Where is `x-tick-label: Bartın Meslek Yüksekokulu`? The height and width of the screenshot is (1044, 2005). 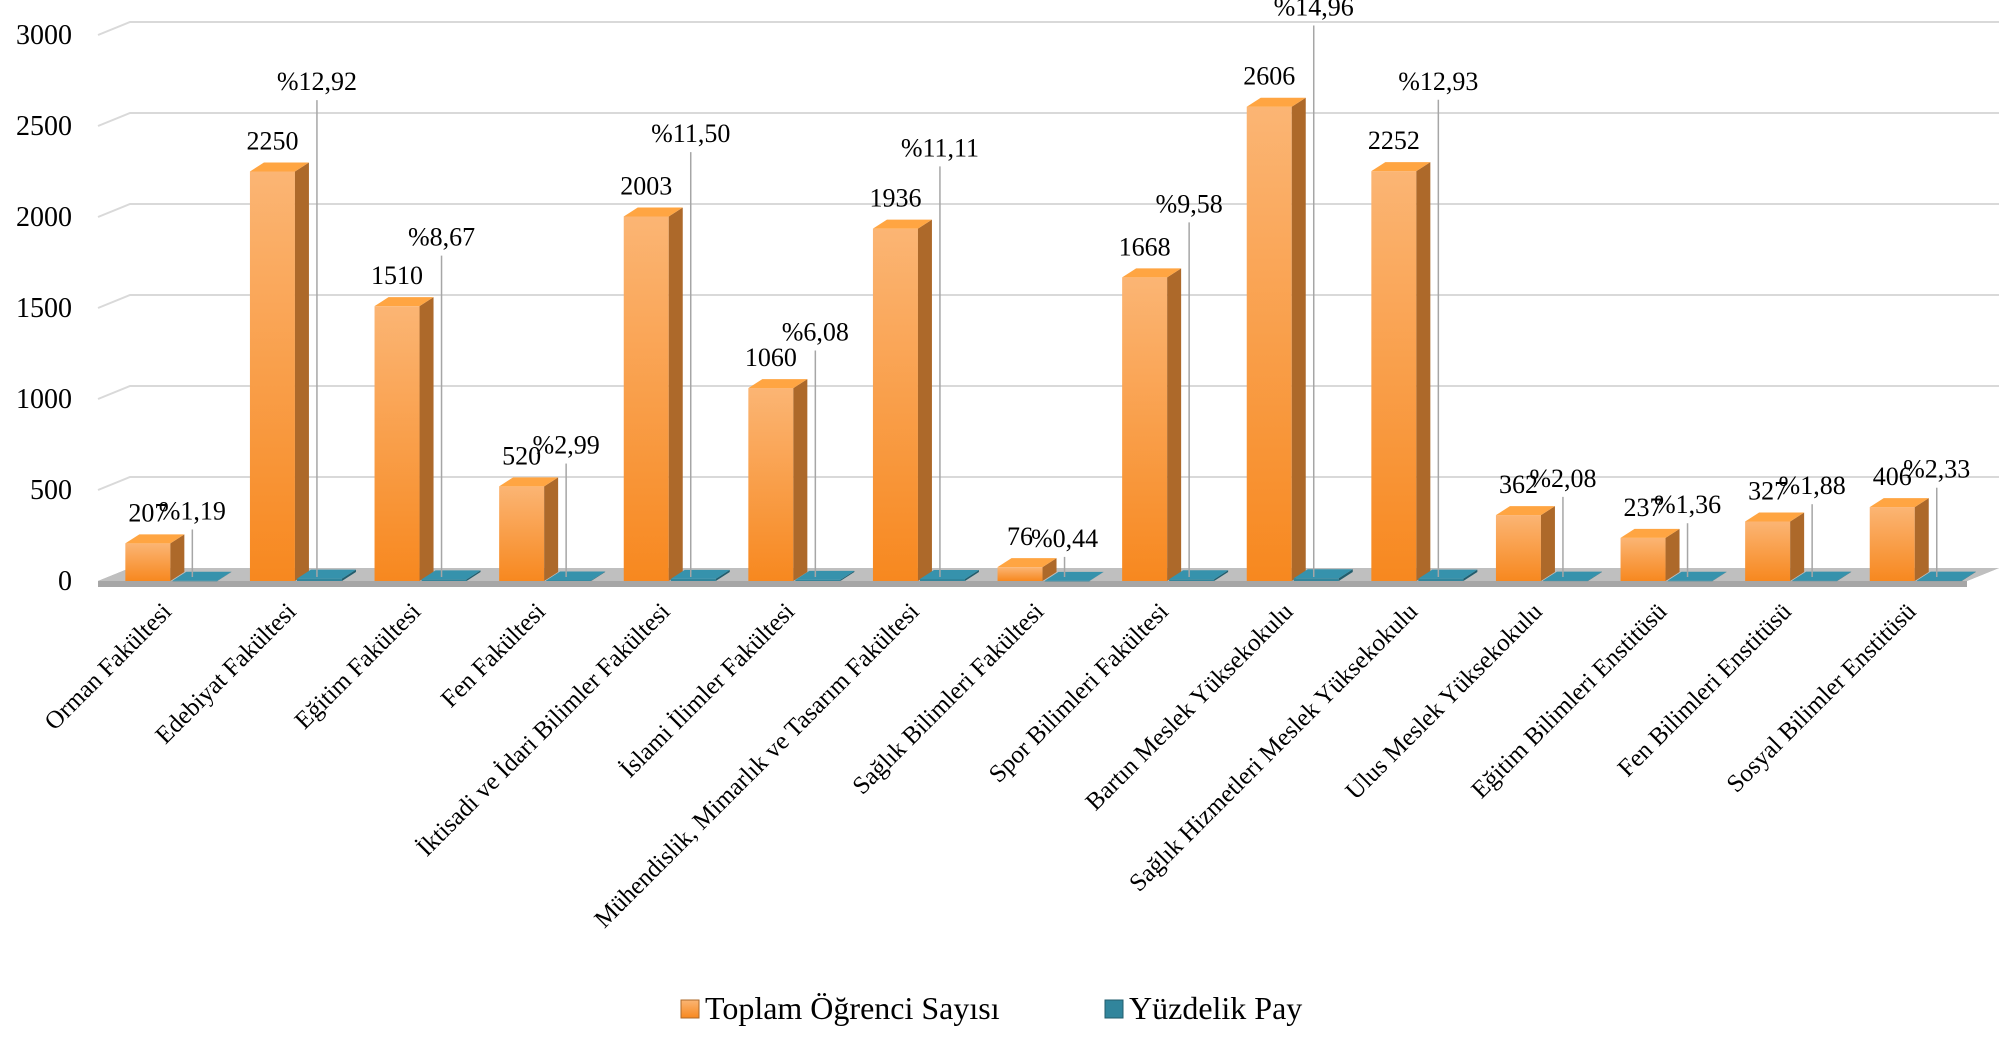
x-tick-label: Bartın Meslek Yüksekokulu is located at coordinates (1190, 707).